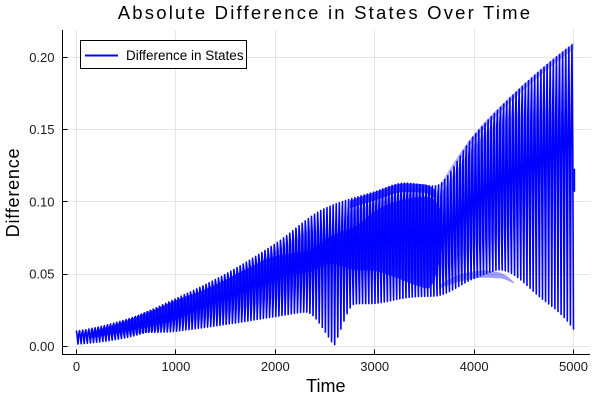 Image resolution: width=600 pixels, height=405 pixels. Describe the element at coordinates (325, 386) in the screenshot. I see `svg-text: Time` at that location.